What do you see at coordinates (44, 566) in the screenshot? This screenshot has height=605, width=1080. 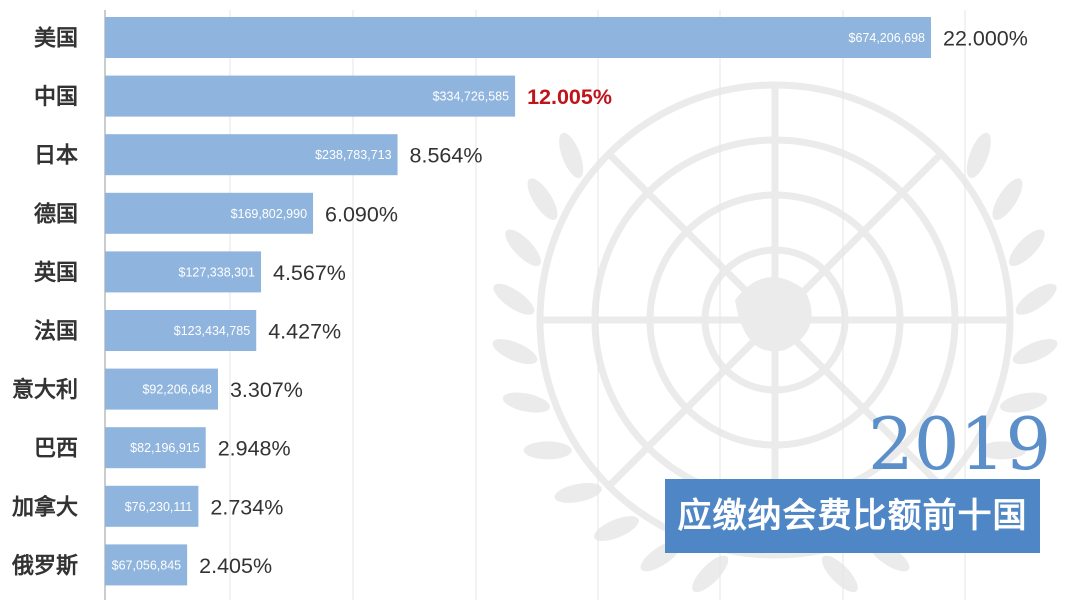 I see `category-label: 俄罗斯` at bounding box center [44, 566].